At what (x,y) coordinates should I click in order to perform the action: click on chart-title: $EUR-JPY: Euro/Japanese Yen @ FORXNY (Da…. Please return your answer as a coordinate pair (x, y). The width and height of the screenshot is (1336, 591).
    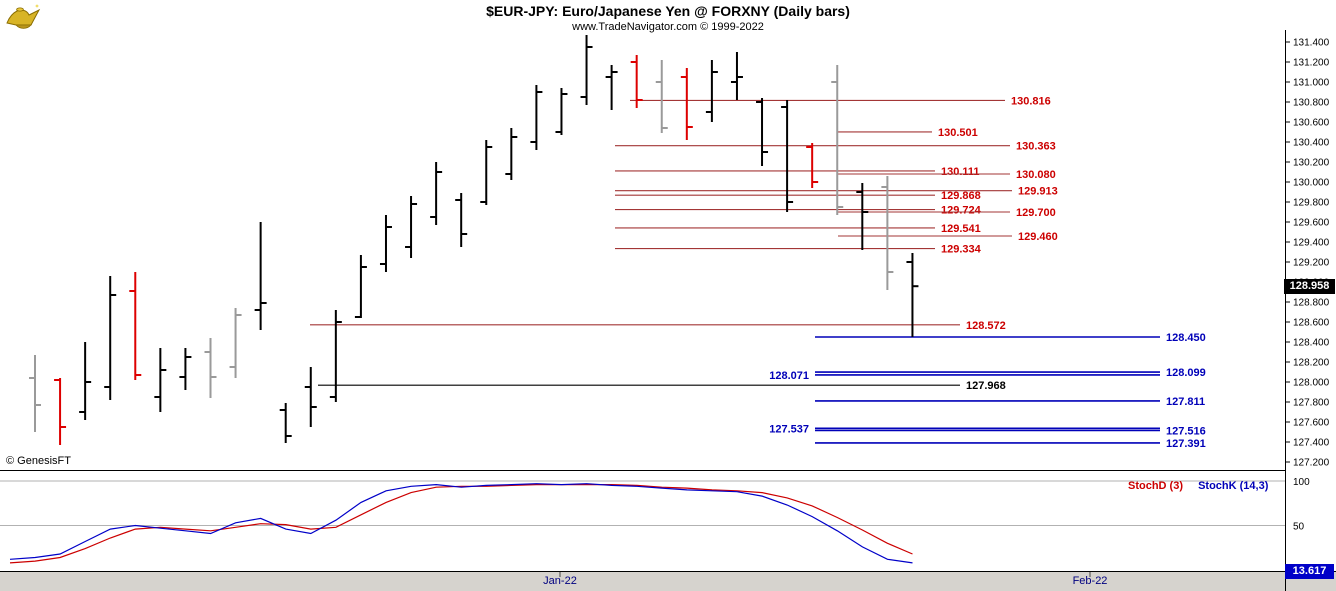
    Looking at the image, I should click on (668, 11).